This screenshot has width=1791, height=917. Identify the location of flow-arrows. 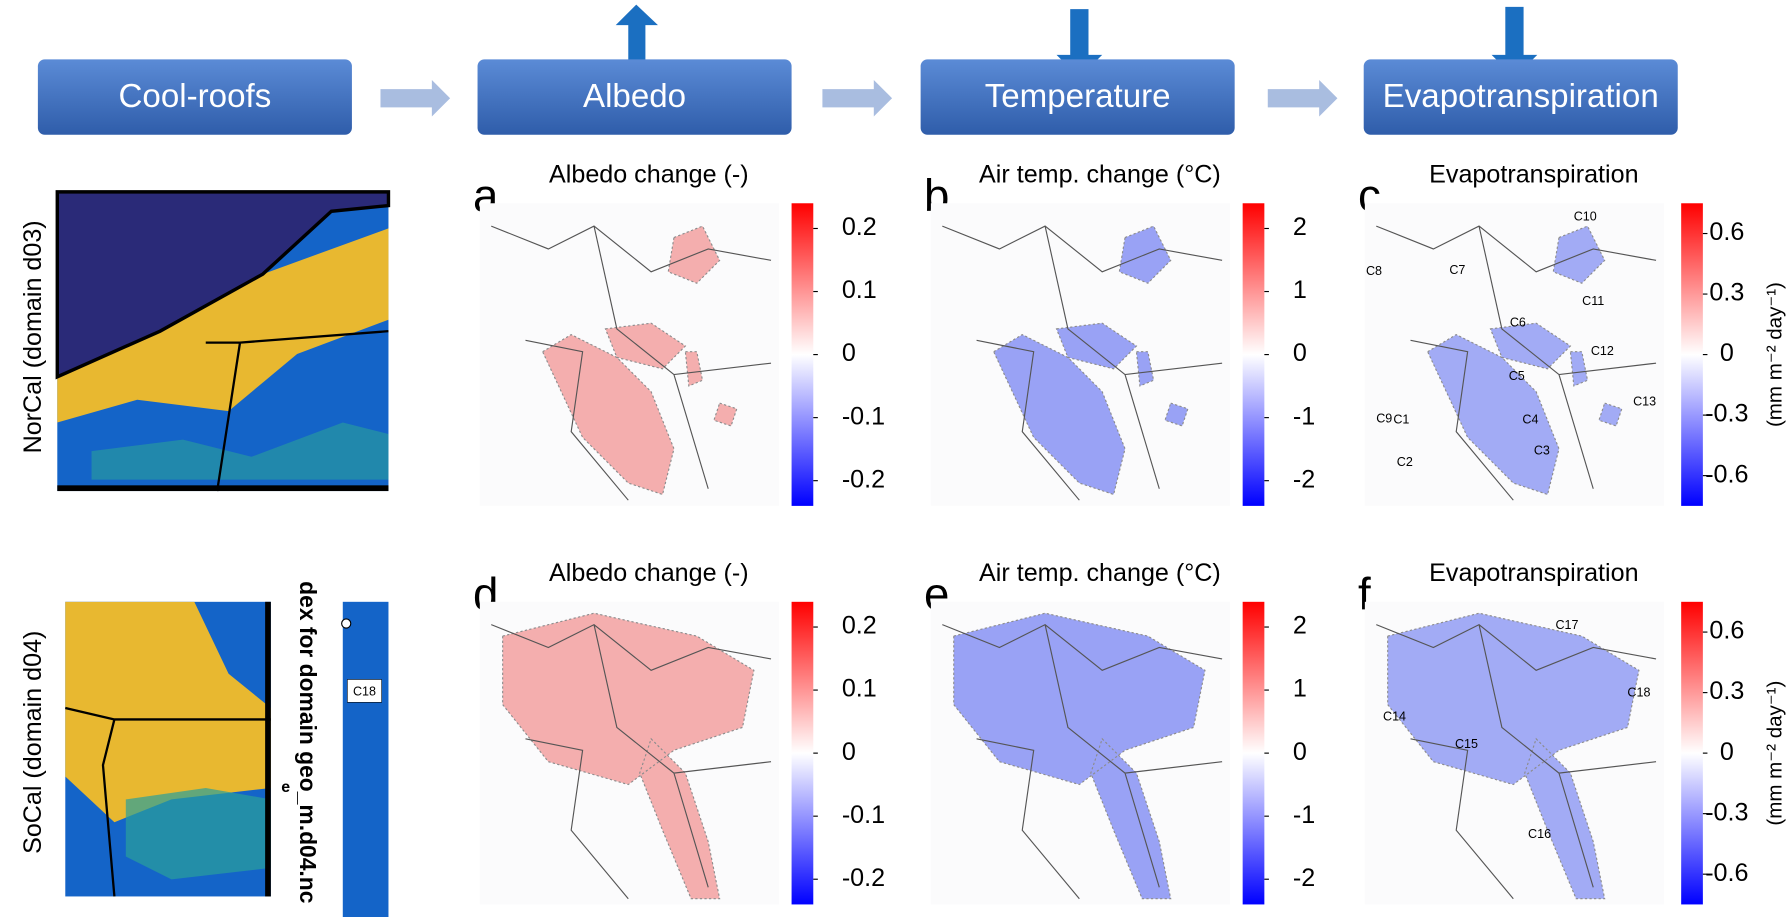
(859, 98).